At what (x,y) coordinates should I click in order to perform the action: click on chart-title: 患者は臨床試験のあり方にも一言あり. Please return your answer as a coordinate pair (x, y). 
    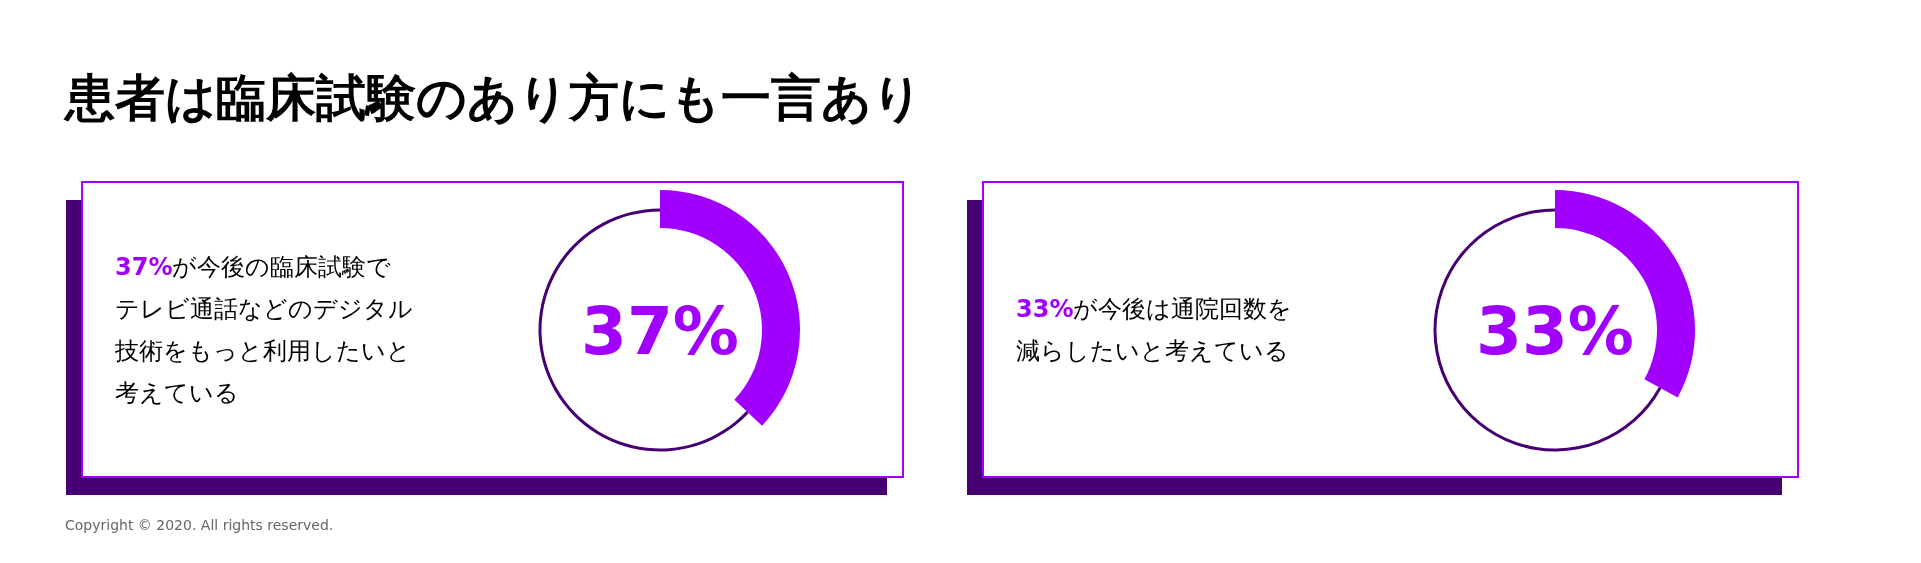
    Looking at the image, I should click on (493, 98).